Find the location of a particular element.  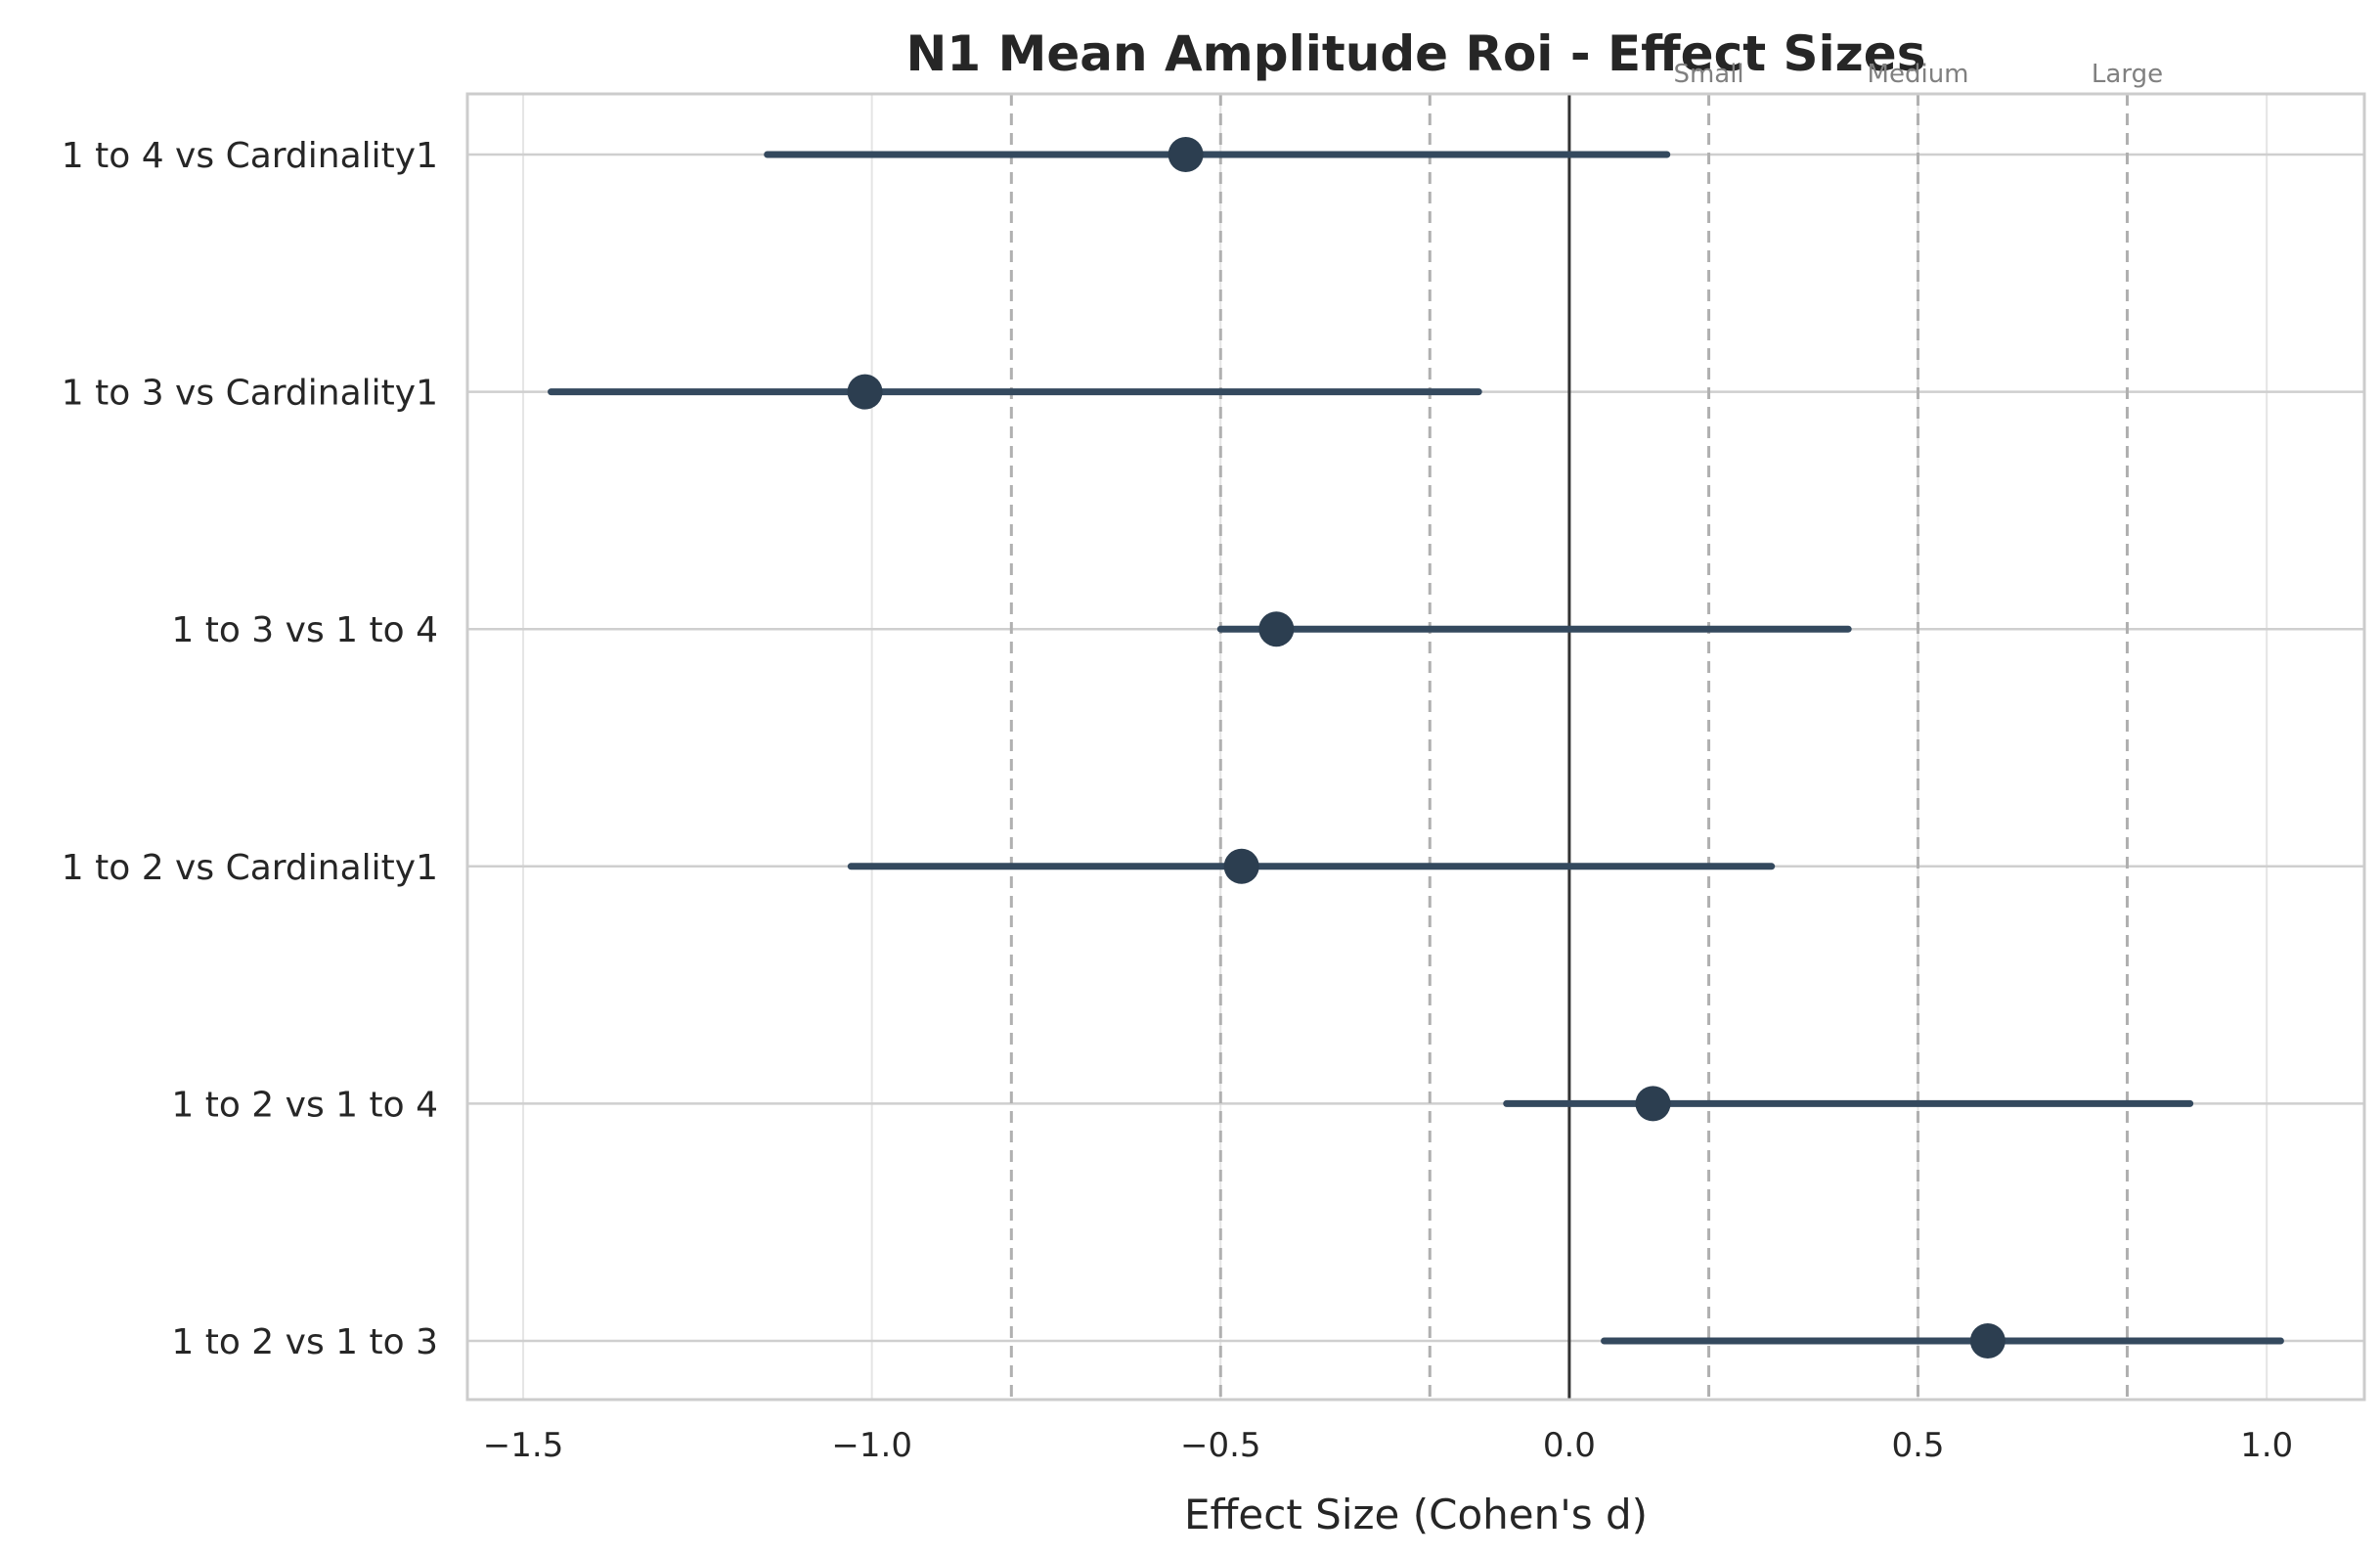

category-label: 1 to 4 vs Cardinality1 is located at coordinates (250, 156).